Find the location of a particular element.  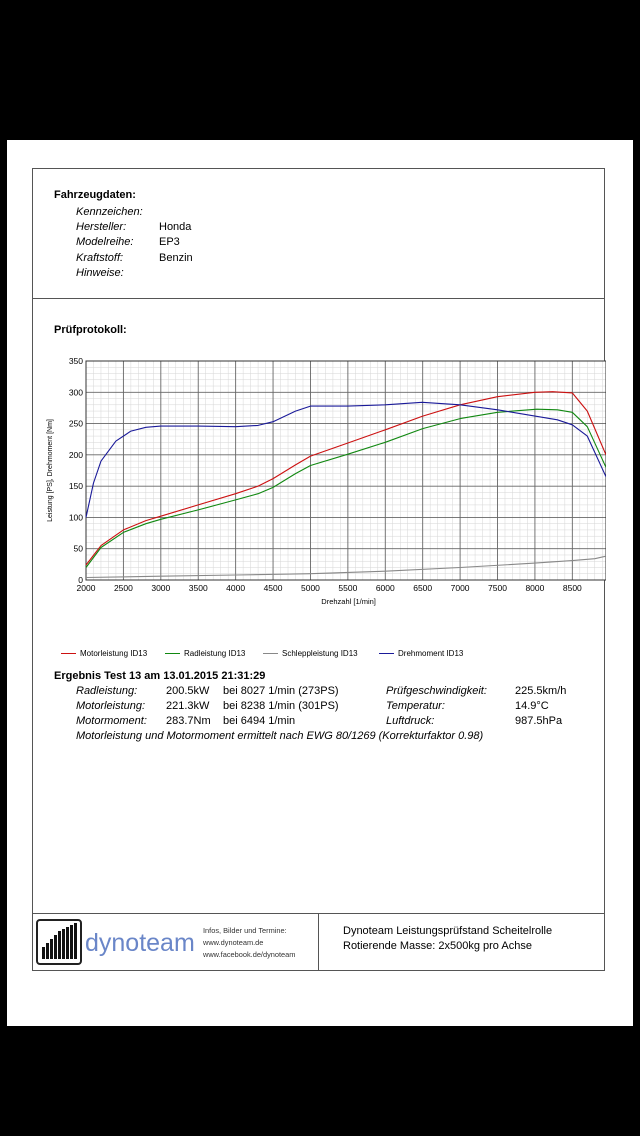

y-tick-label: 150 is located at coordinates (76, 486).